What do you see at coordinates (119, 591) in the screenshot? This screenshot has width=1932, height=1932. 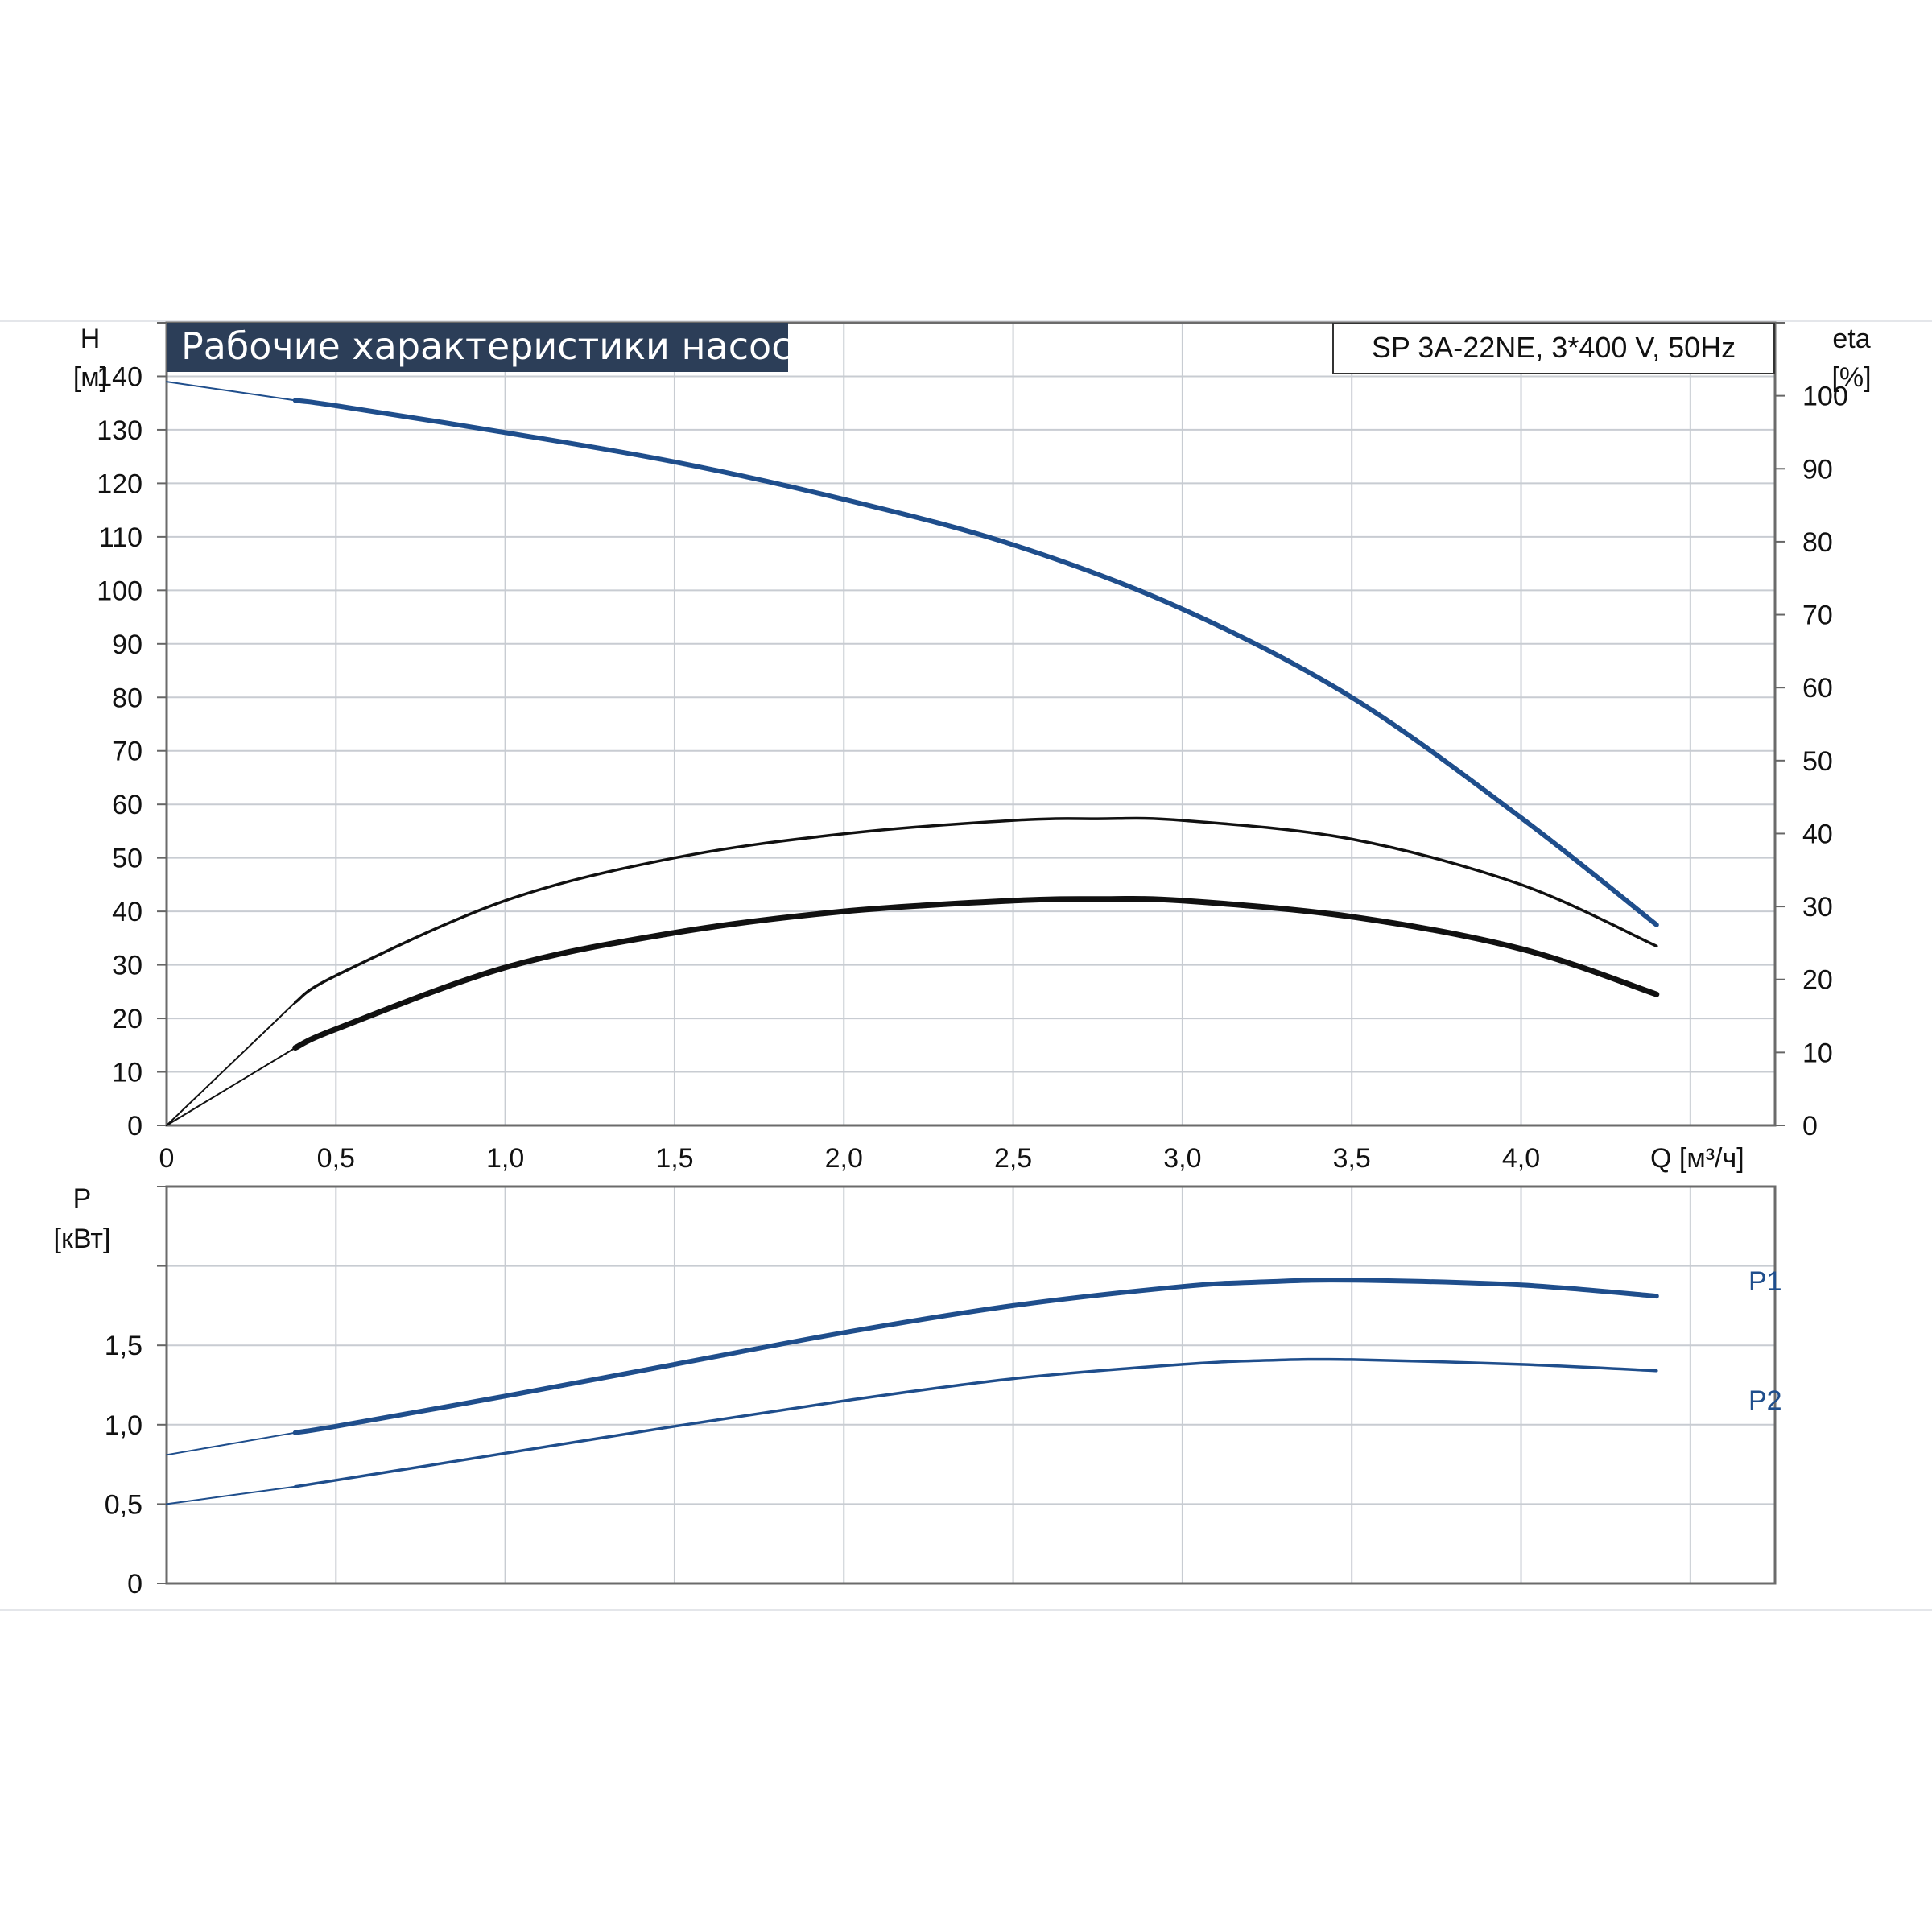 I see `y-left-tick-label: 100` at bounding box center [119, 591].